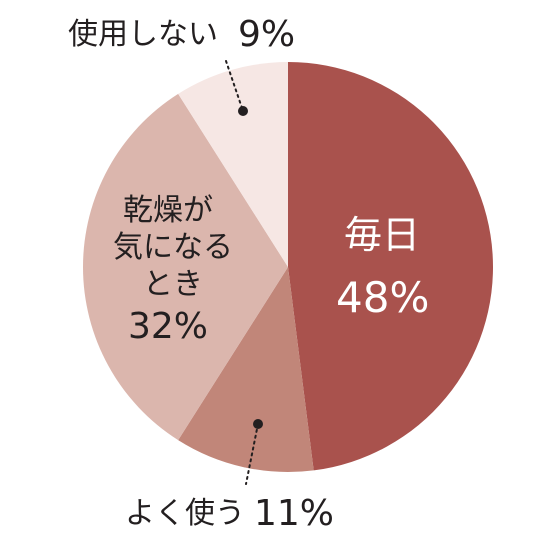 The width and height of the screenshot is (551, 551). Describe the element at coordinates (168, 210) in the screenshot. I see `slice-label-dry-line-1: 乾燥が` at that location.